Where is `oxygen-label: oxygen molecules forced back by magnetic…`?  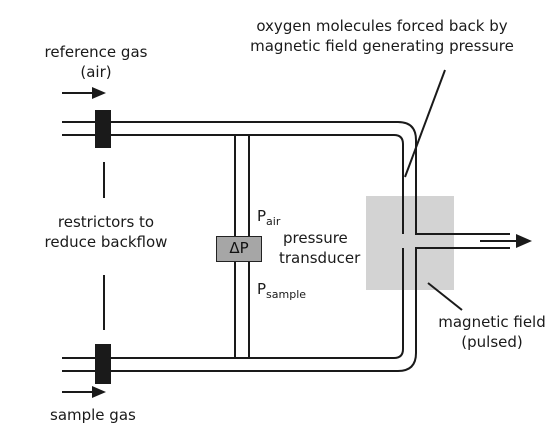 oxygen-label: oxygen molecules forced back by magnetic… is located at coordinates (382, 36).